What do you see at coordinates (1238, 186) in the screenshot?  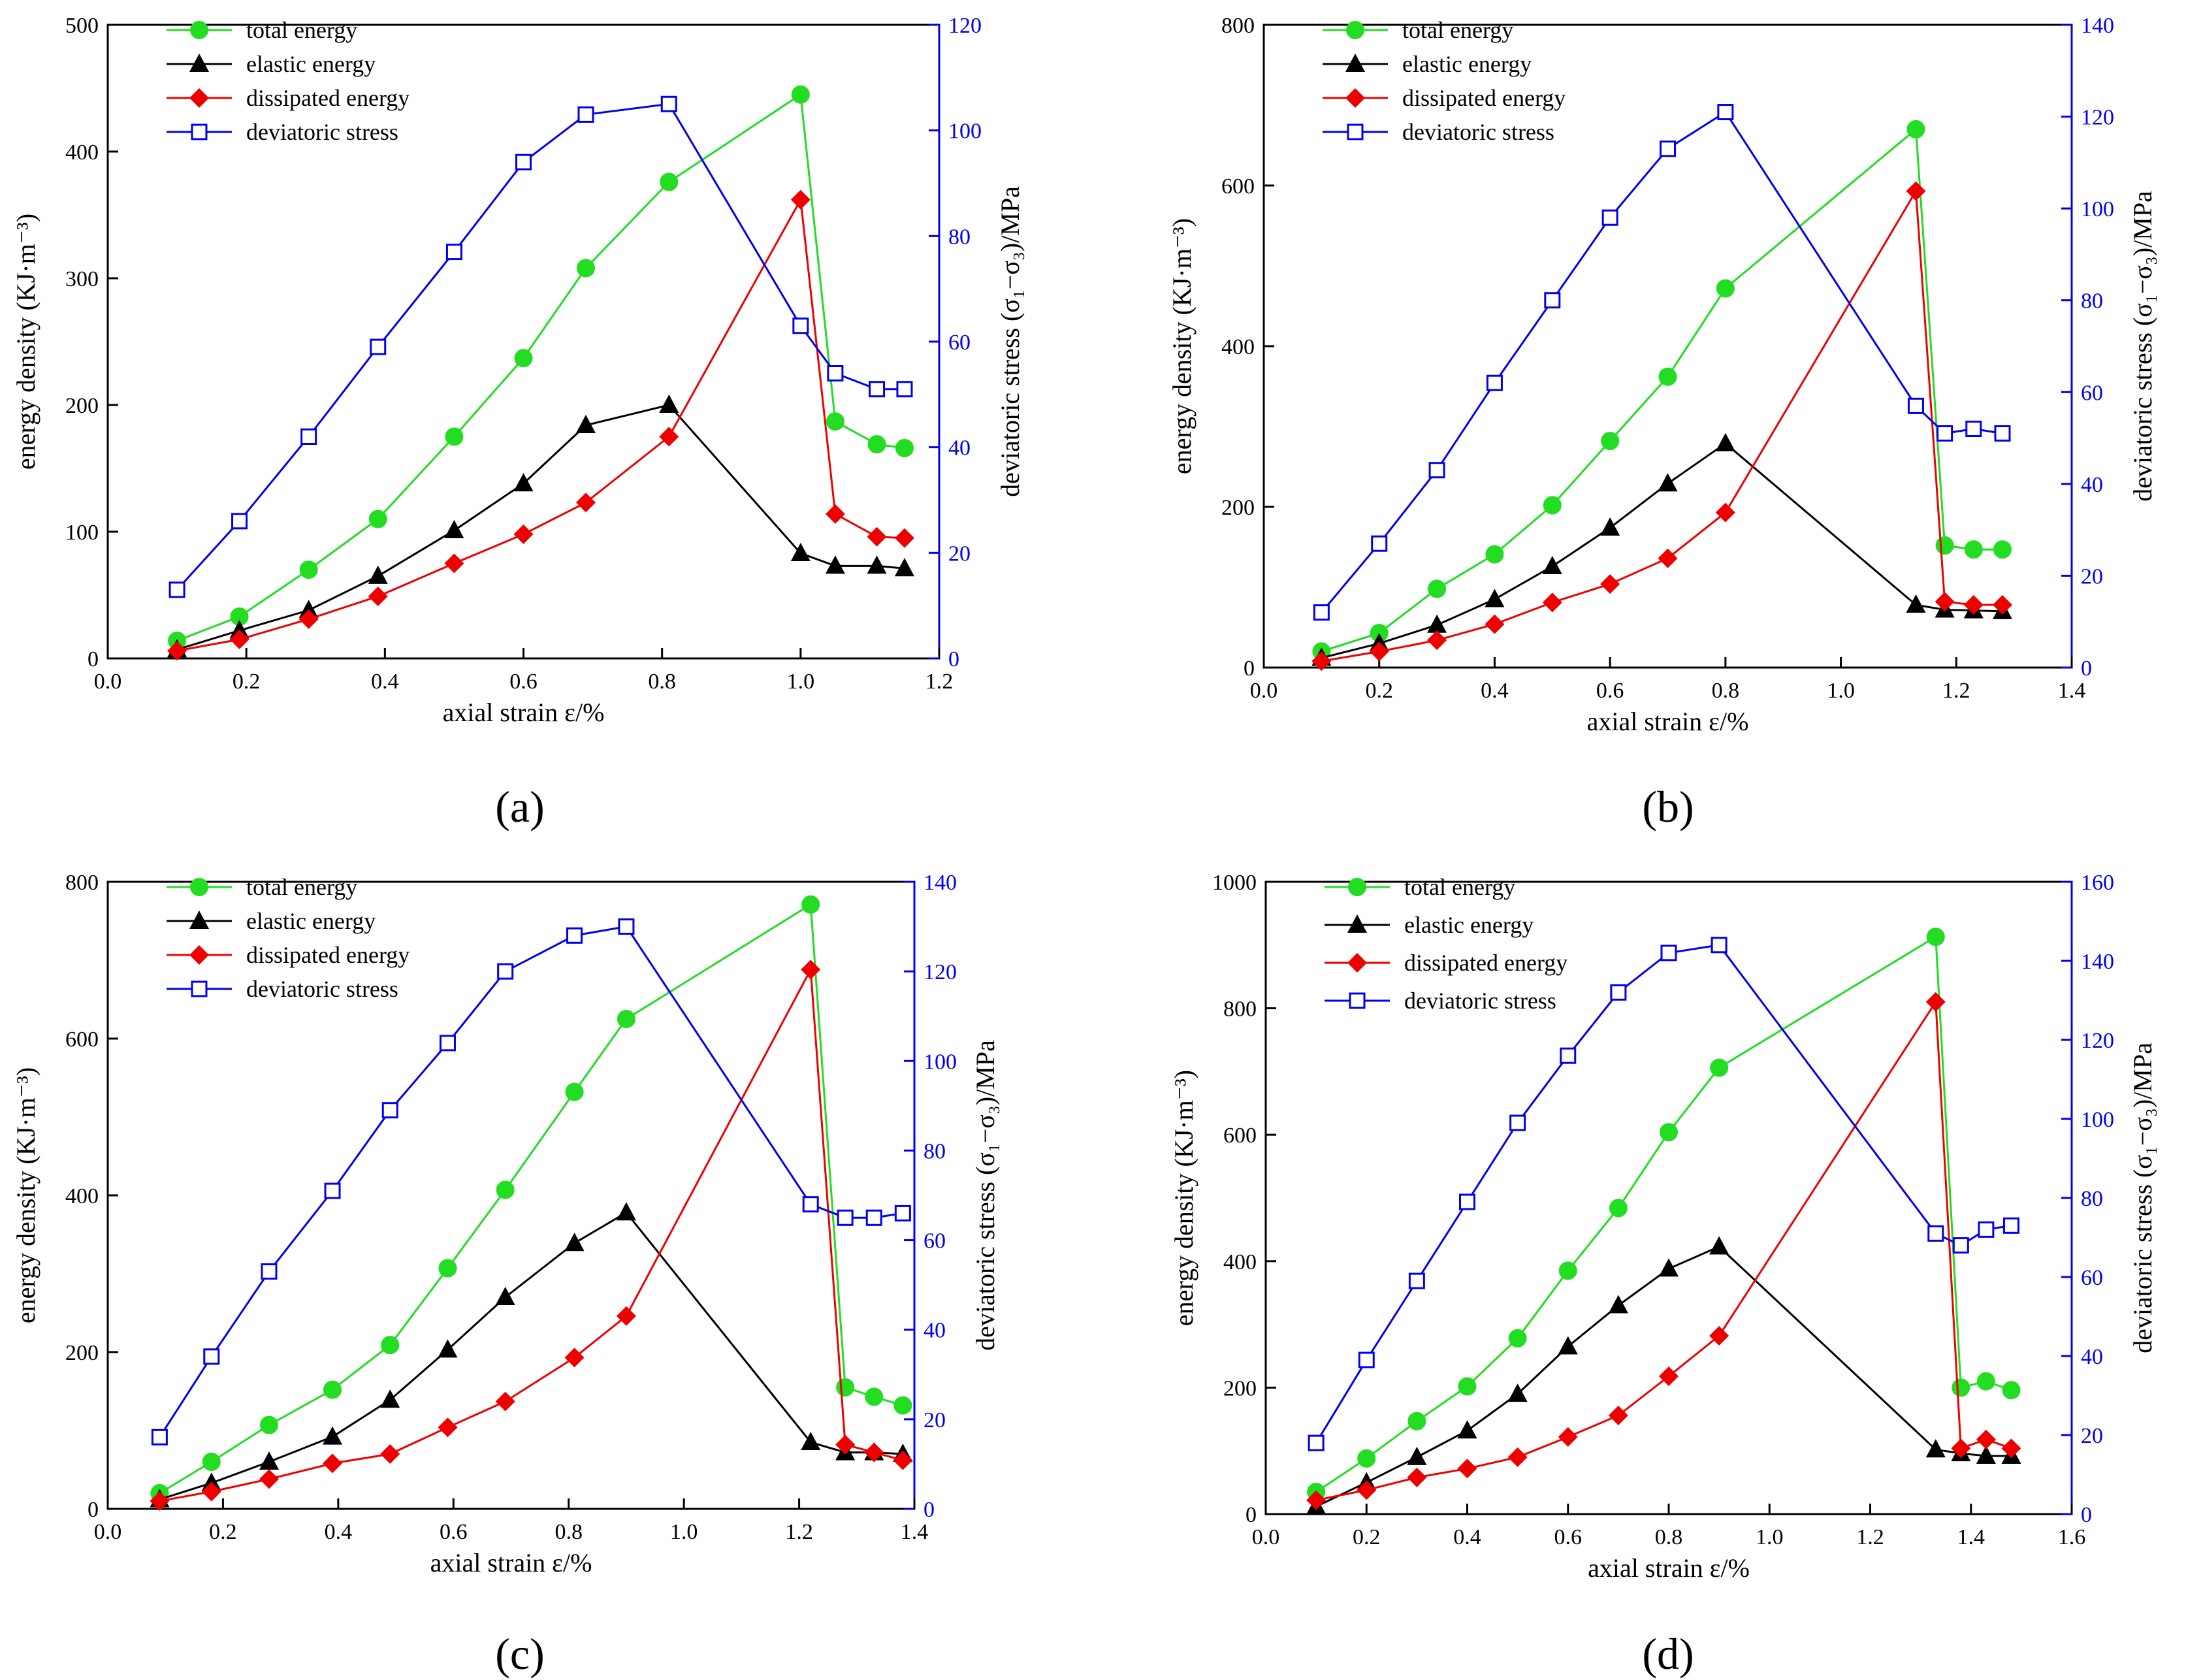 I see `y-left-tick-label: 600` at bounding box center [1238, 186].